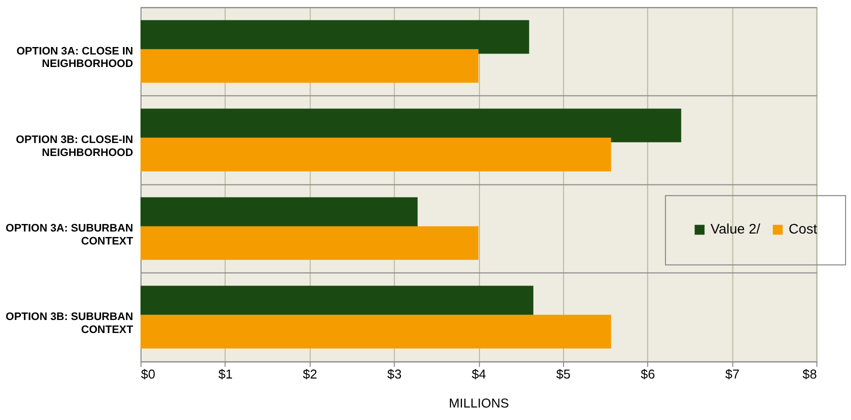 Image resolution: width=851 pixels, height=420 pixels. What do you see at coordinates (70, 323) in the screenshot?
I see `y-tick-label: OPTION 3B: SUBURBAN CONTEXT` at bounding box center [70, 323].